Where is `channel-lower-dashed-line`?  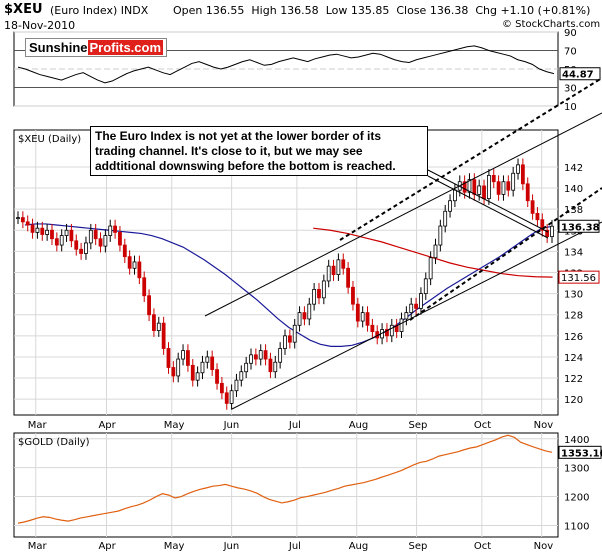 channel-lower-dashed-line is located at coordinates (505, 254).